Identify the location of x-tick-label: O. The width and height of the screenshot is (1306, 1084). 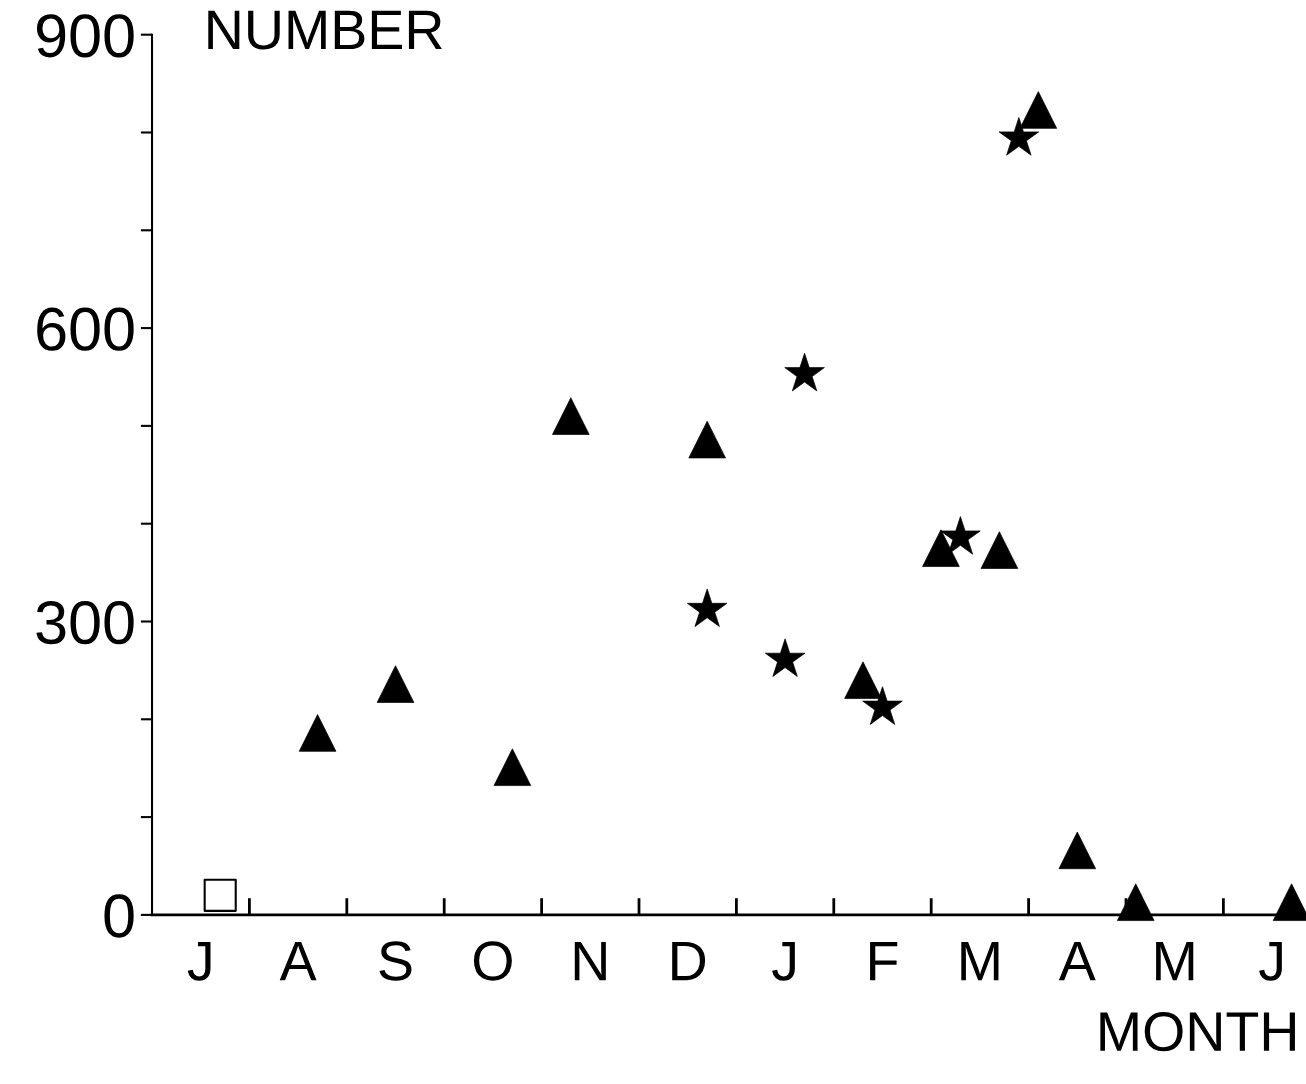
(492, 961).